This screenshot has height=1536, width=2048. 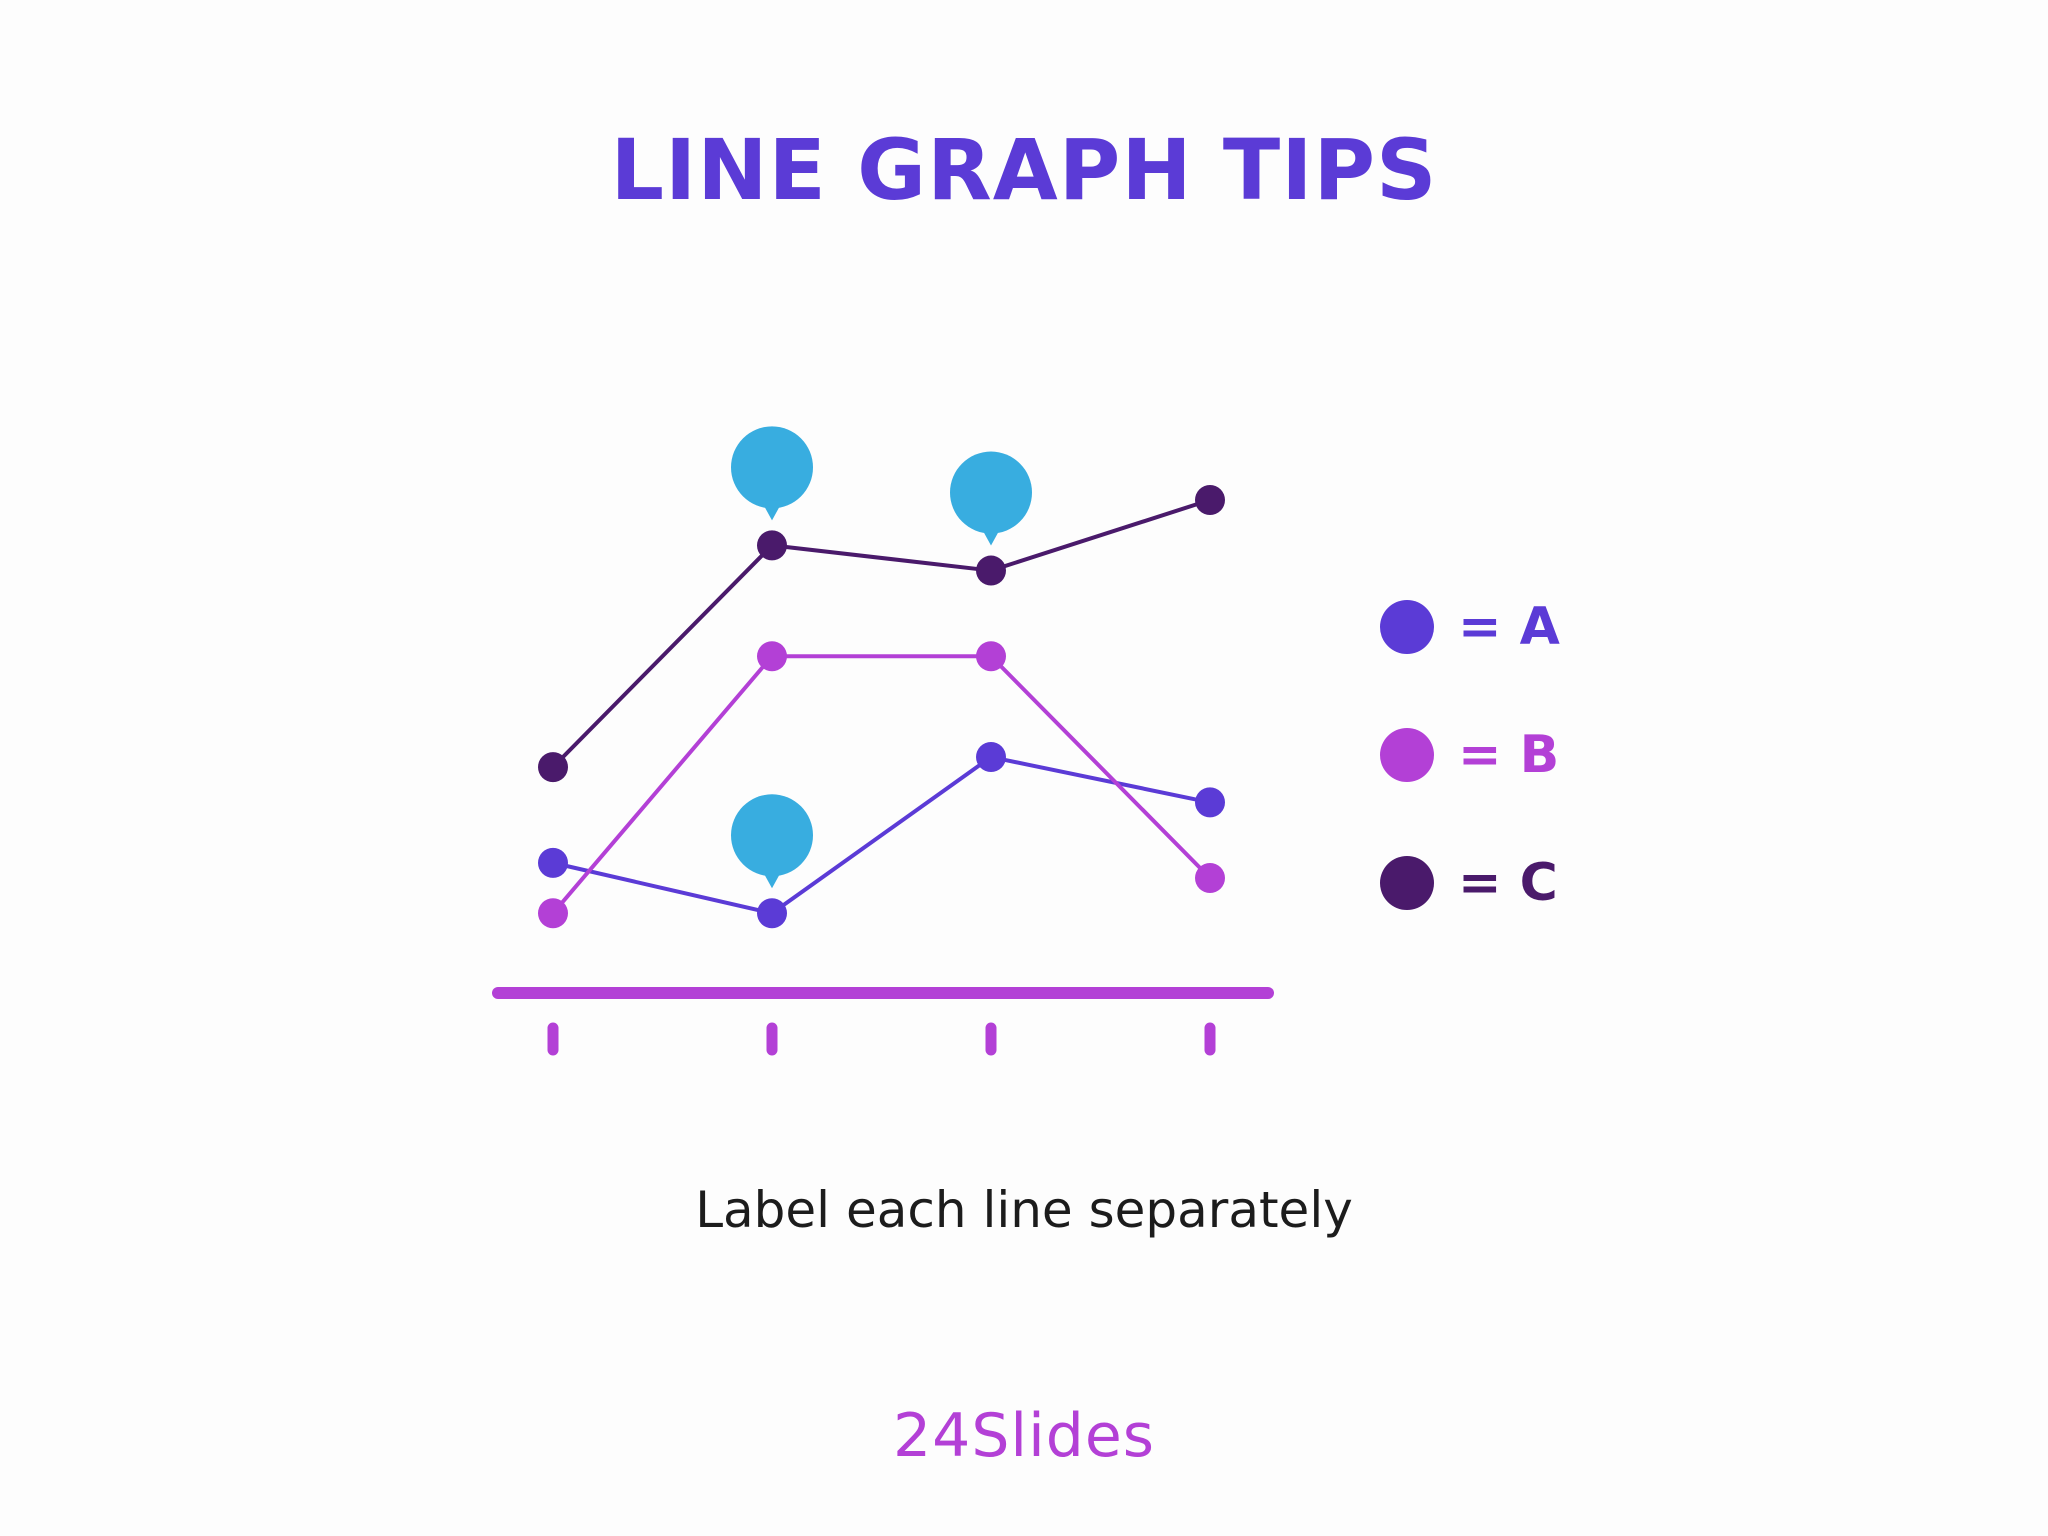 What do you see at coordinates (1024, 1436) in the screenshot?
I see `brand-logo: 24Slides` at bounding box center [1024, 1436].